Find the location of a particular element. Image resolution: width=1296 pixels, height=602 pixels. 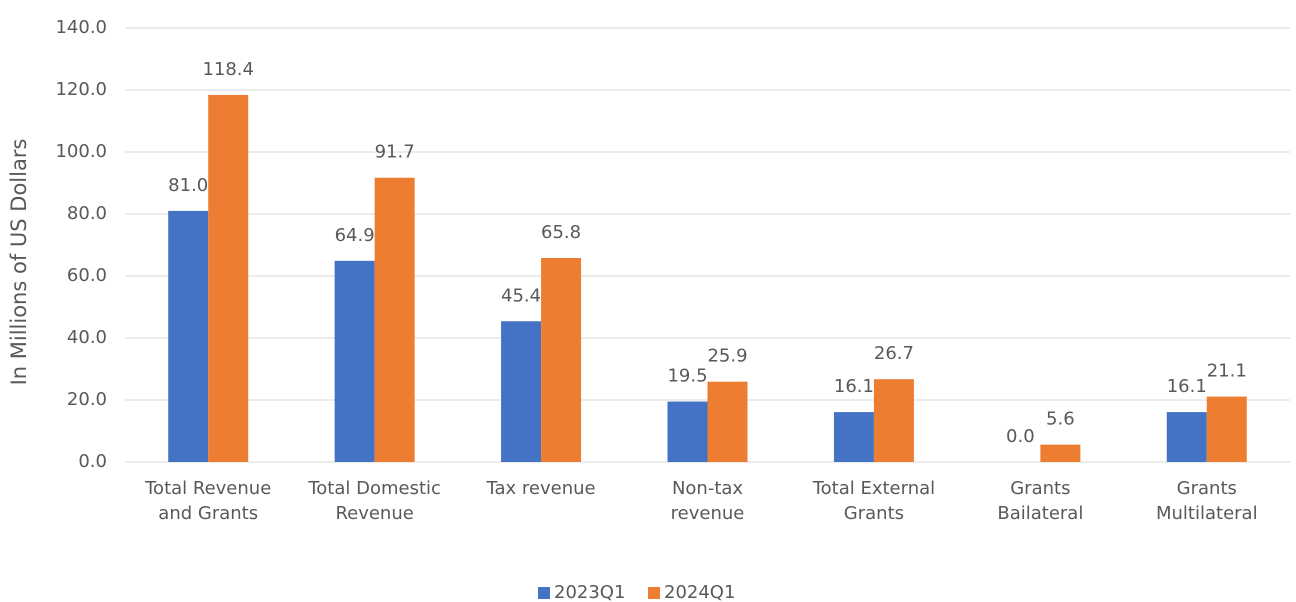

x-tick-label: Total External is located at coordinates (873, 488).